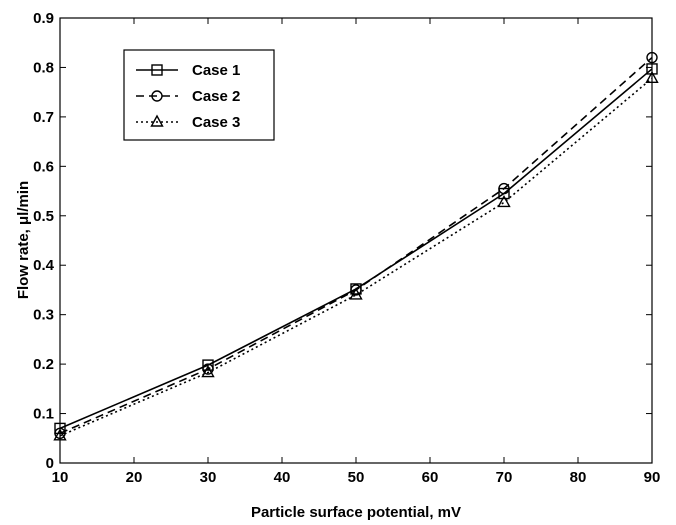 This screenshot has height=525, width=676. Describe the element at coordinates (652, 477) in the screenshot. I see `x-tick-label: 90` at that location.